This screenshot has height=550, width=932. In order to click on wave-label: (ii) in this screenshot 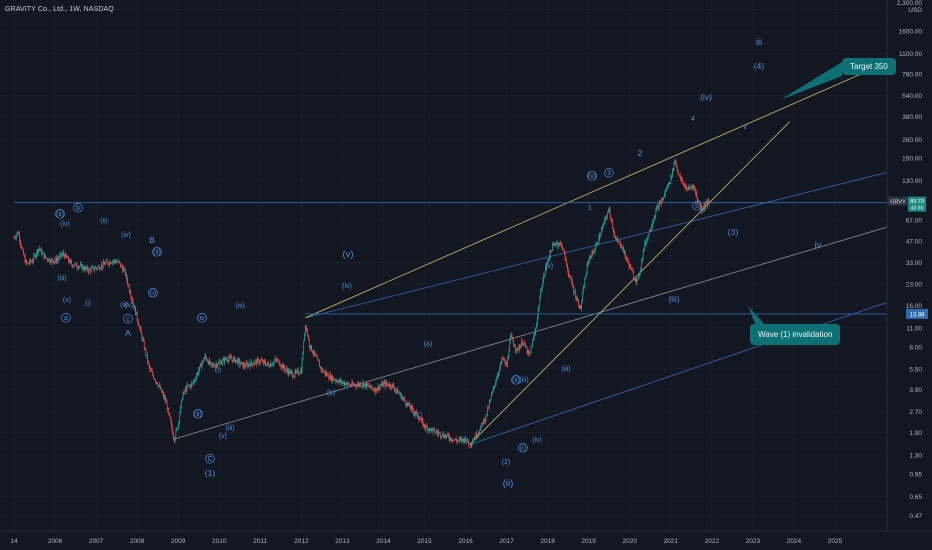, I will do `click(104, 221)`.